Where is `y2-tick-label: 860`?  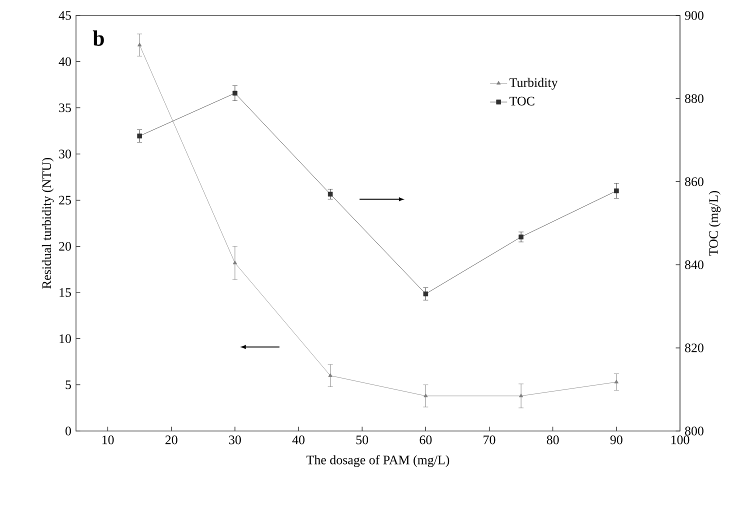 y2-tick-label: 860 is located at coordinates (694, 181).